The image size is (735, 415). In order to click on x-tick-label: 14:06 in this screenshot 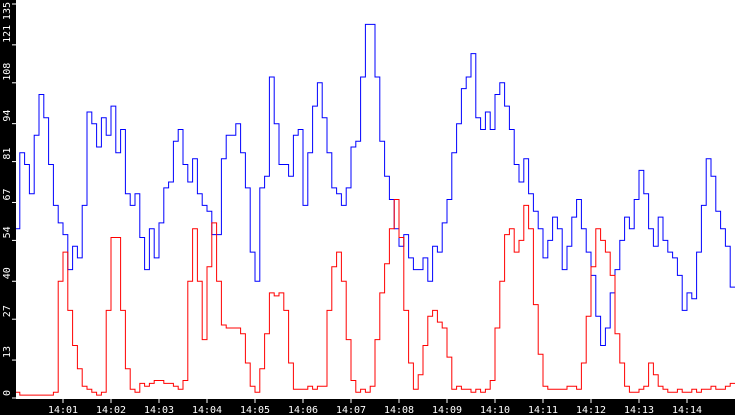, I will do `click(303, 410)`.